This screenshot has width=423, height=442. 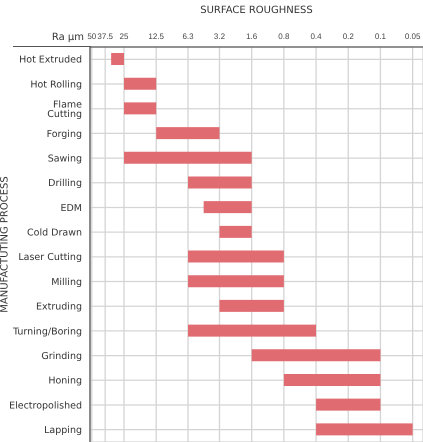 I want to click on x-tick-label: 50, so click(x=92, y=36).